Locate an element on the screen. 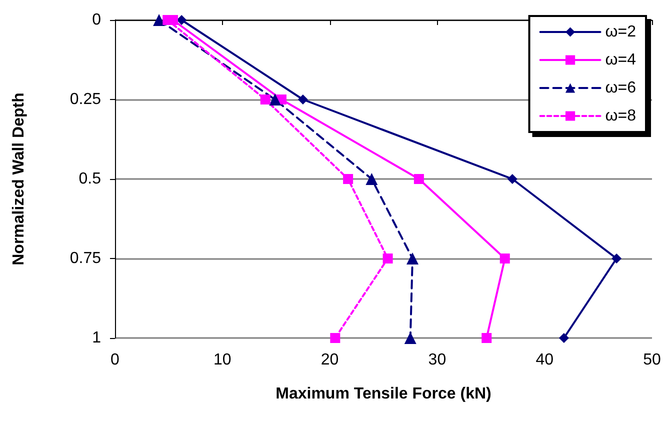 This screenshot has height=430, width=668. y-tick-label: 0 is located at coordinates (97, 20).